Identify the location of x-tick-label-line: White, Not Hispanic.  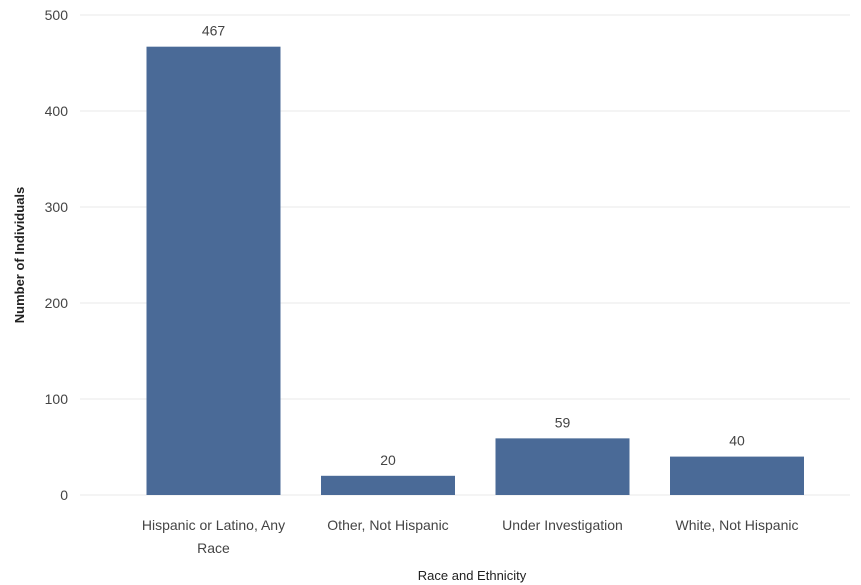
(737, 525).